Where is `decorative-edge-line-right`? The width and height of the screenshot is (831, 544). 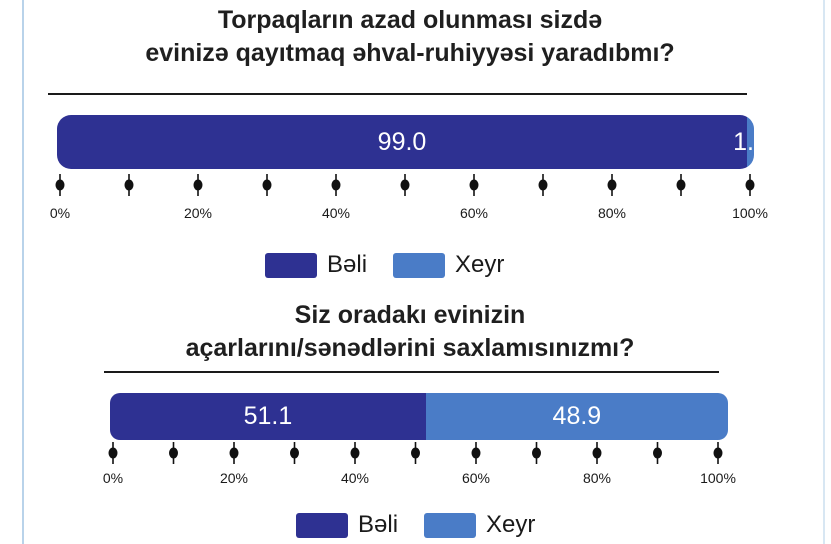 decorative-edge-line-right is located at coordinates (824, 272).